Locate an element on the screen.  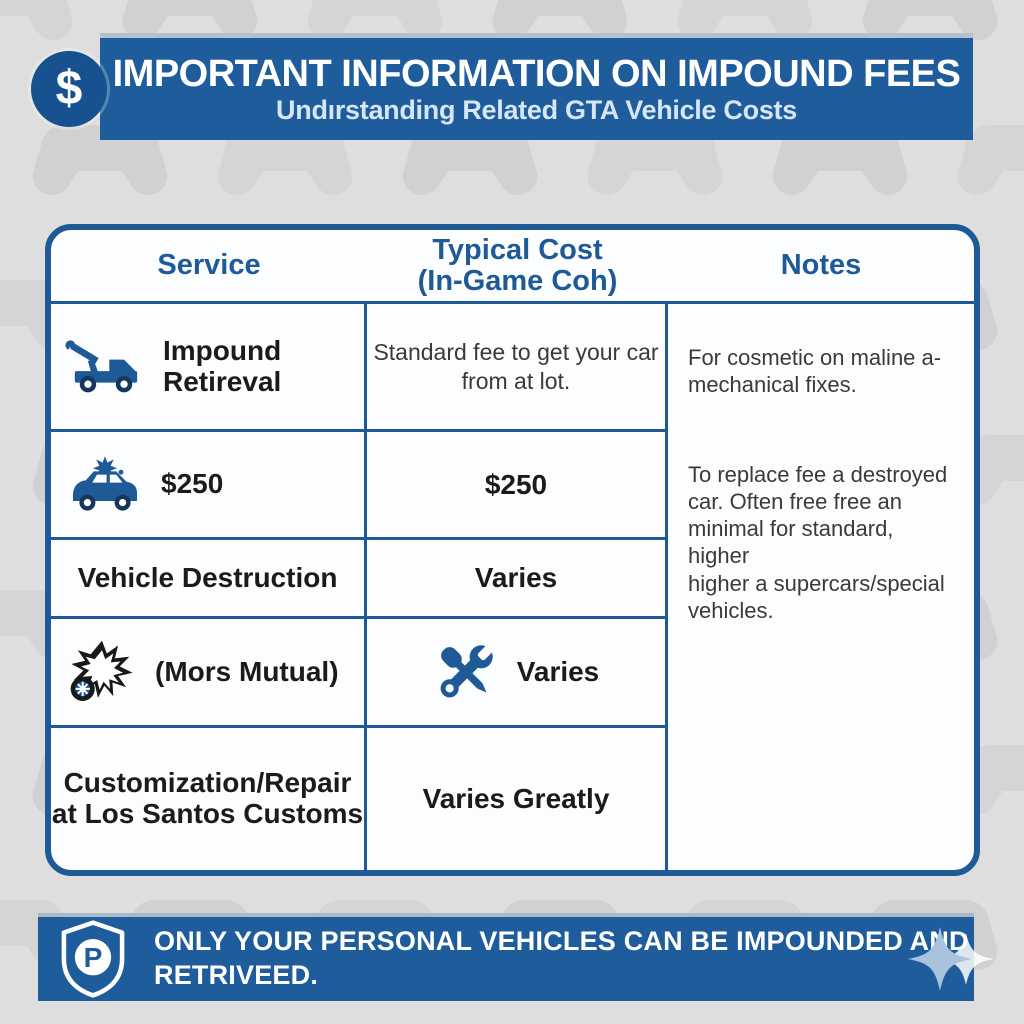
dollar-sign-icon: $ is located at coordinates (69, 89).